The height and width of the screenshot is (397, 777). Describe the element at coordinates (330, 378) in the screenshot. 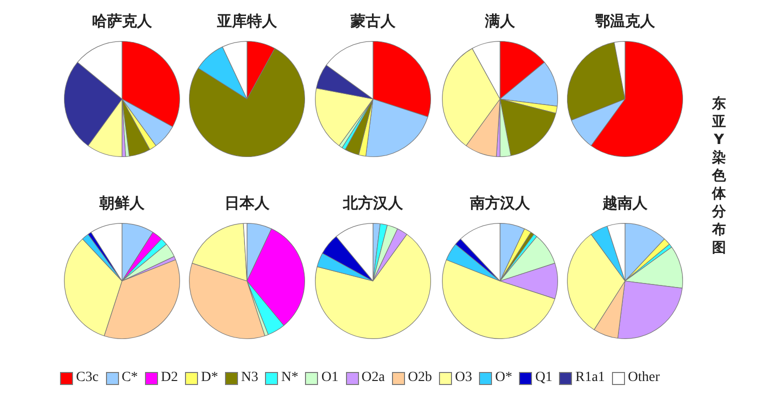

I see `legend-label: O1` at that location.